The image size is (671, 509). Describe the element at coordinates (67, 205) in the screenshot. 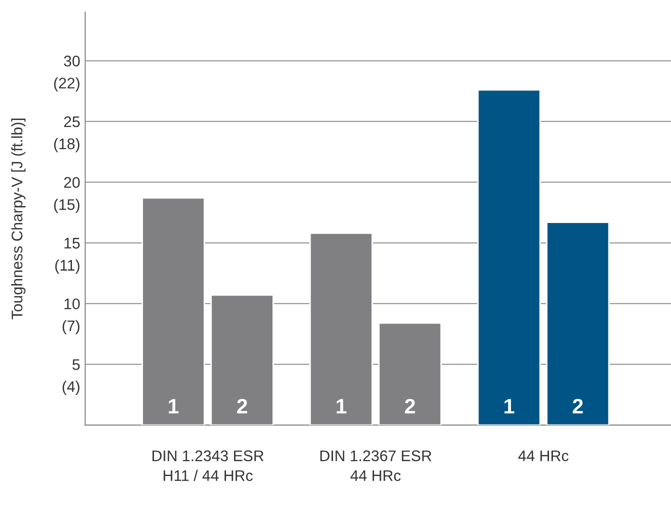

I see `y2-tick-label: (15)` at that location.